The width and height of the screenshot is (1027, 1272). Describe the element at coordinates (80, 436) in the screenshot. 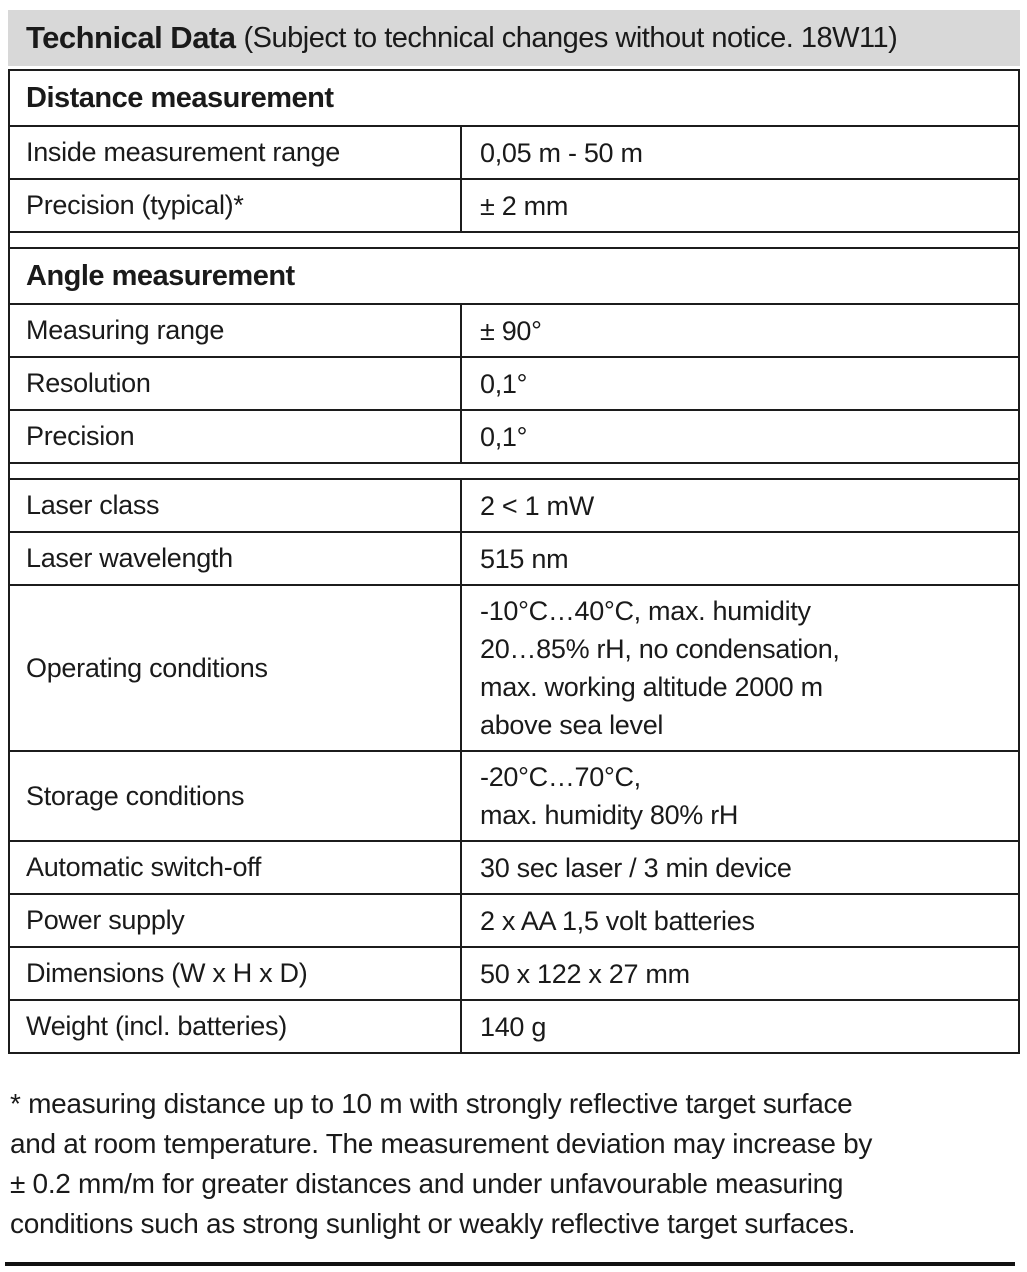

I see `row-label: Precision` at that location.